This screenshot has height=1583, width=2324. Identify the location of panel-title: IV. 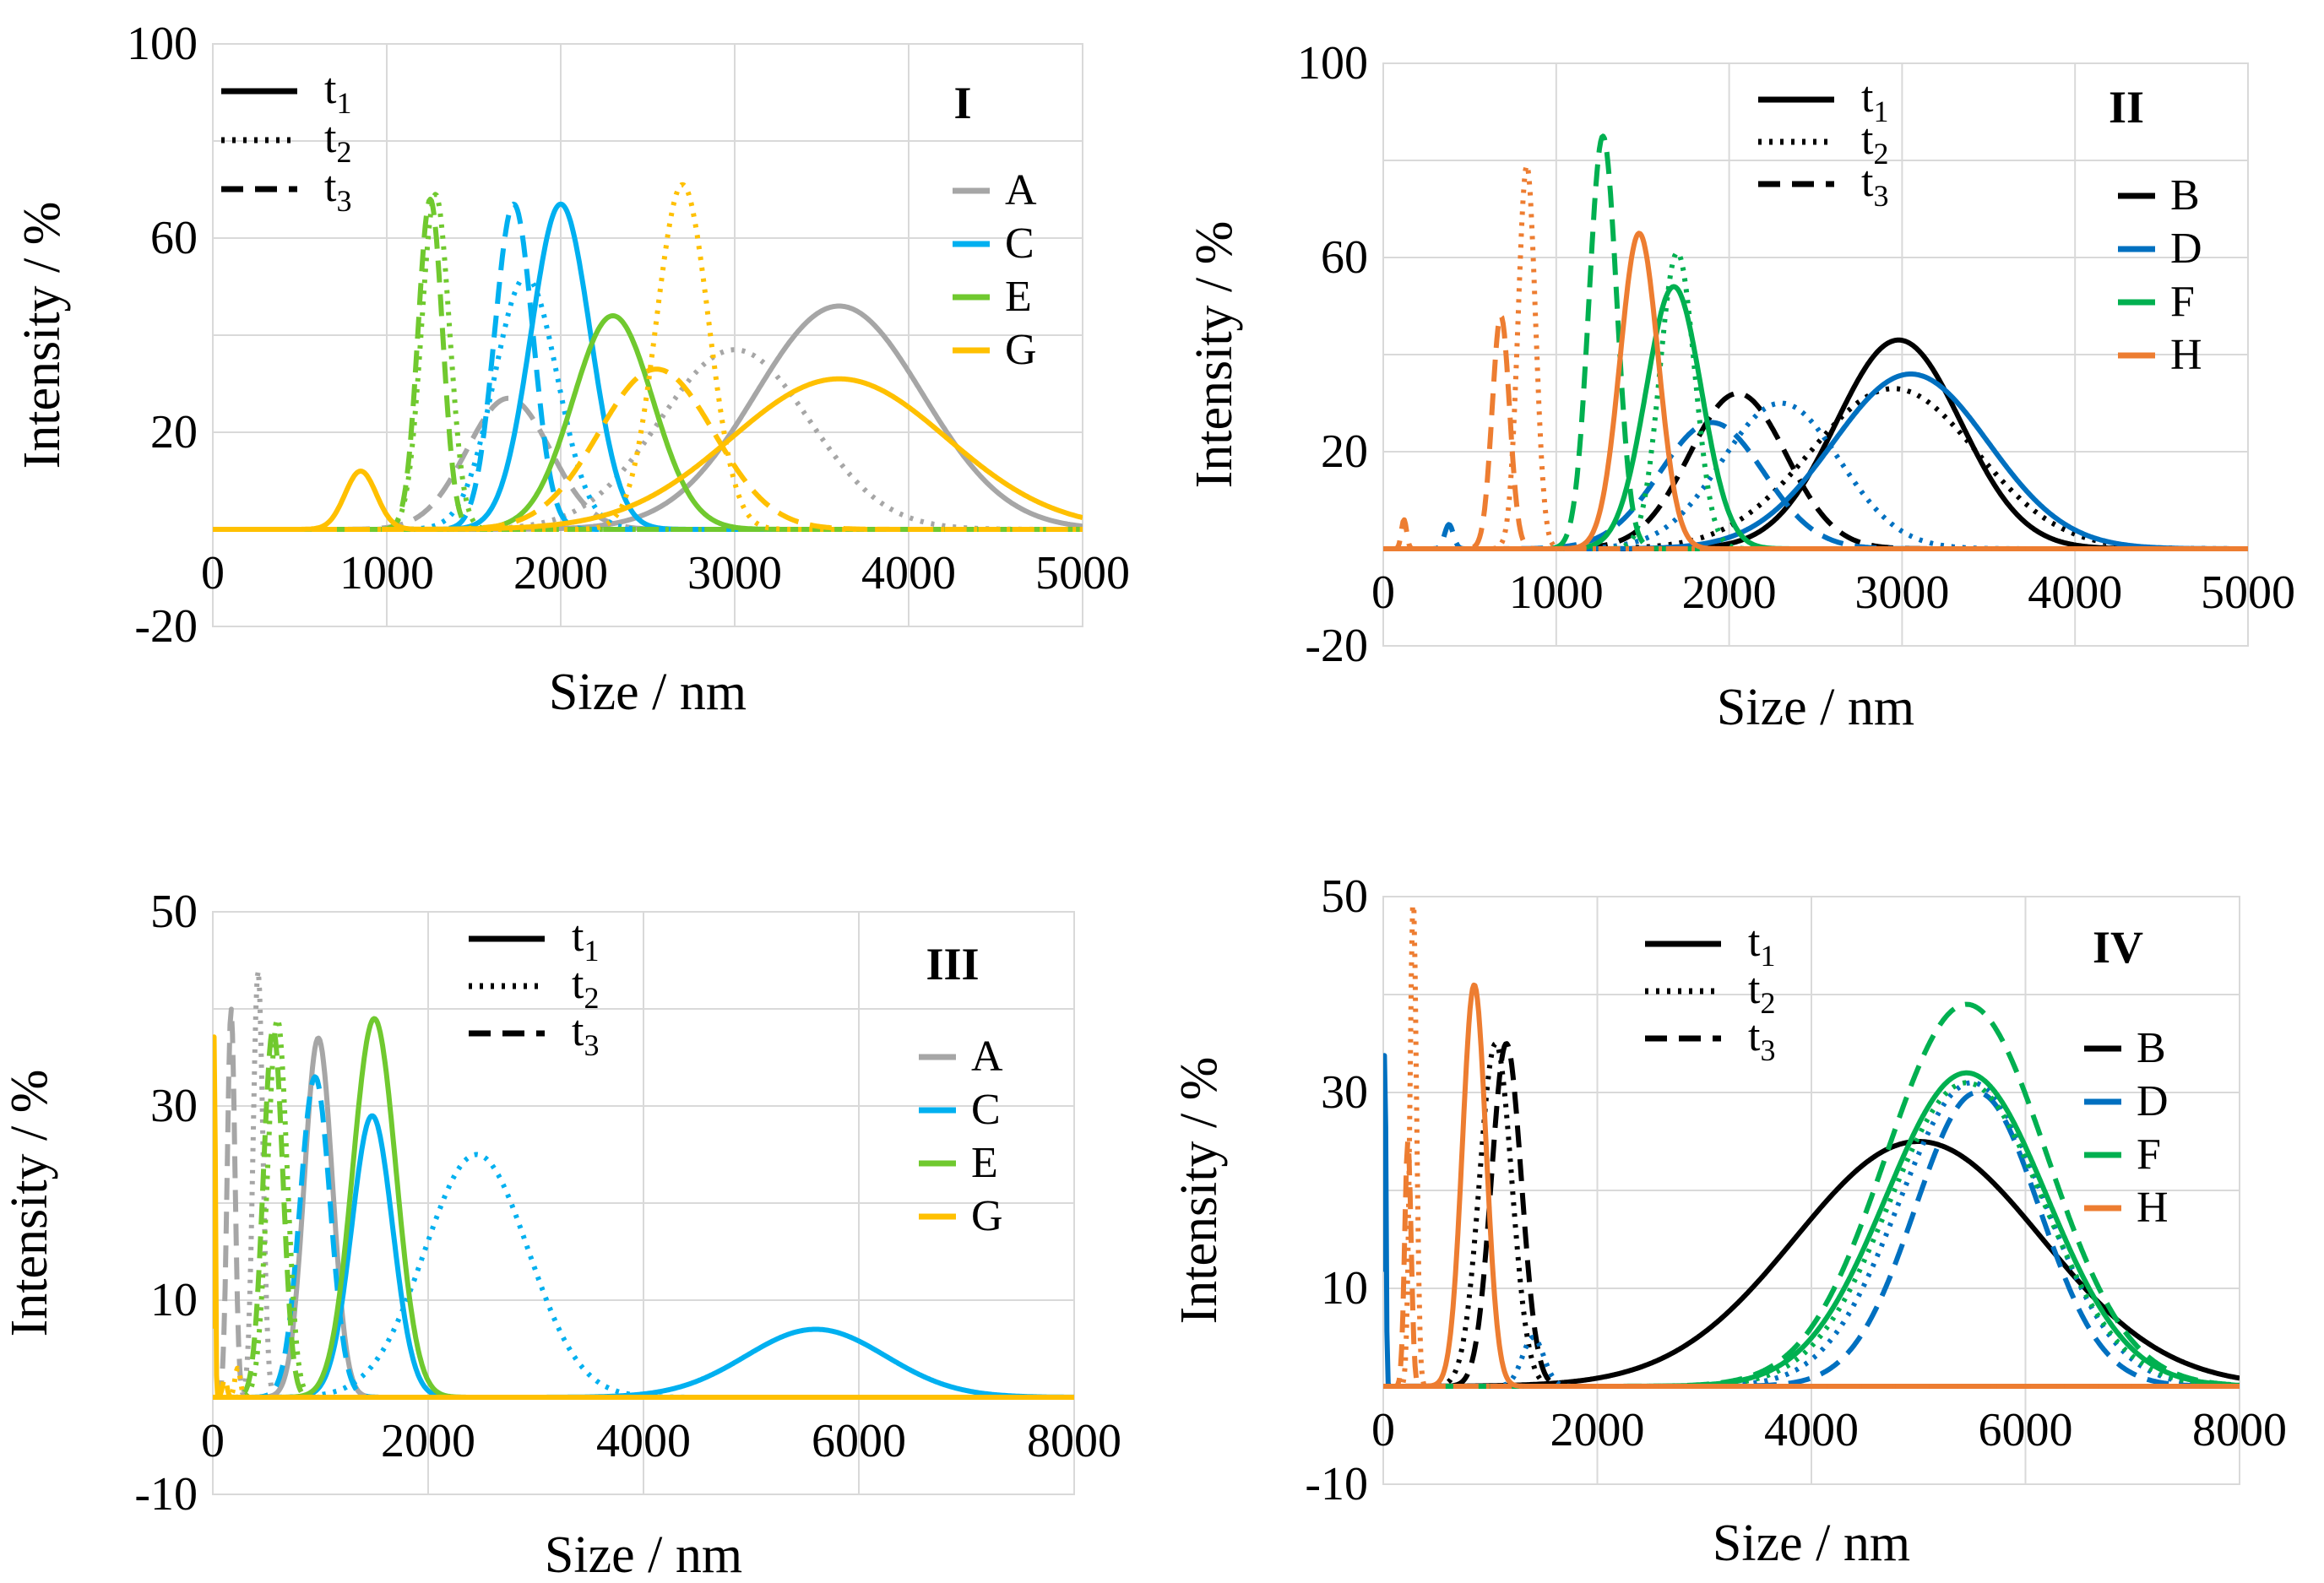
(2118, 948).